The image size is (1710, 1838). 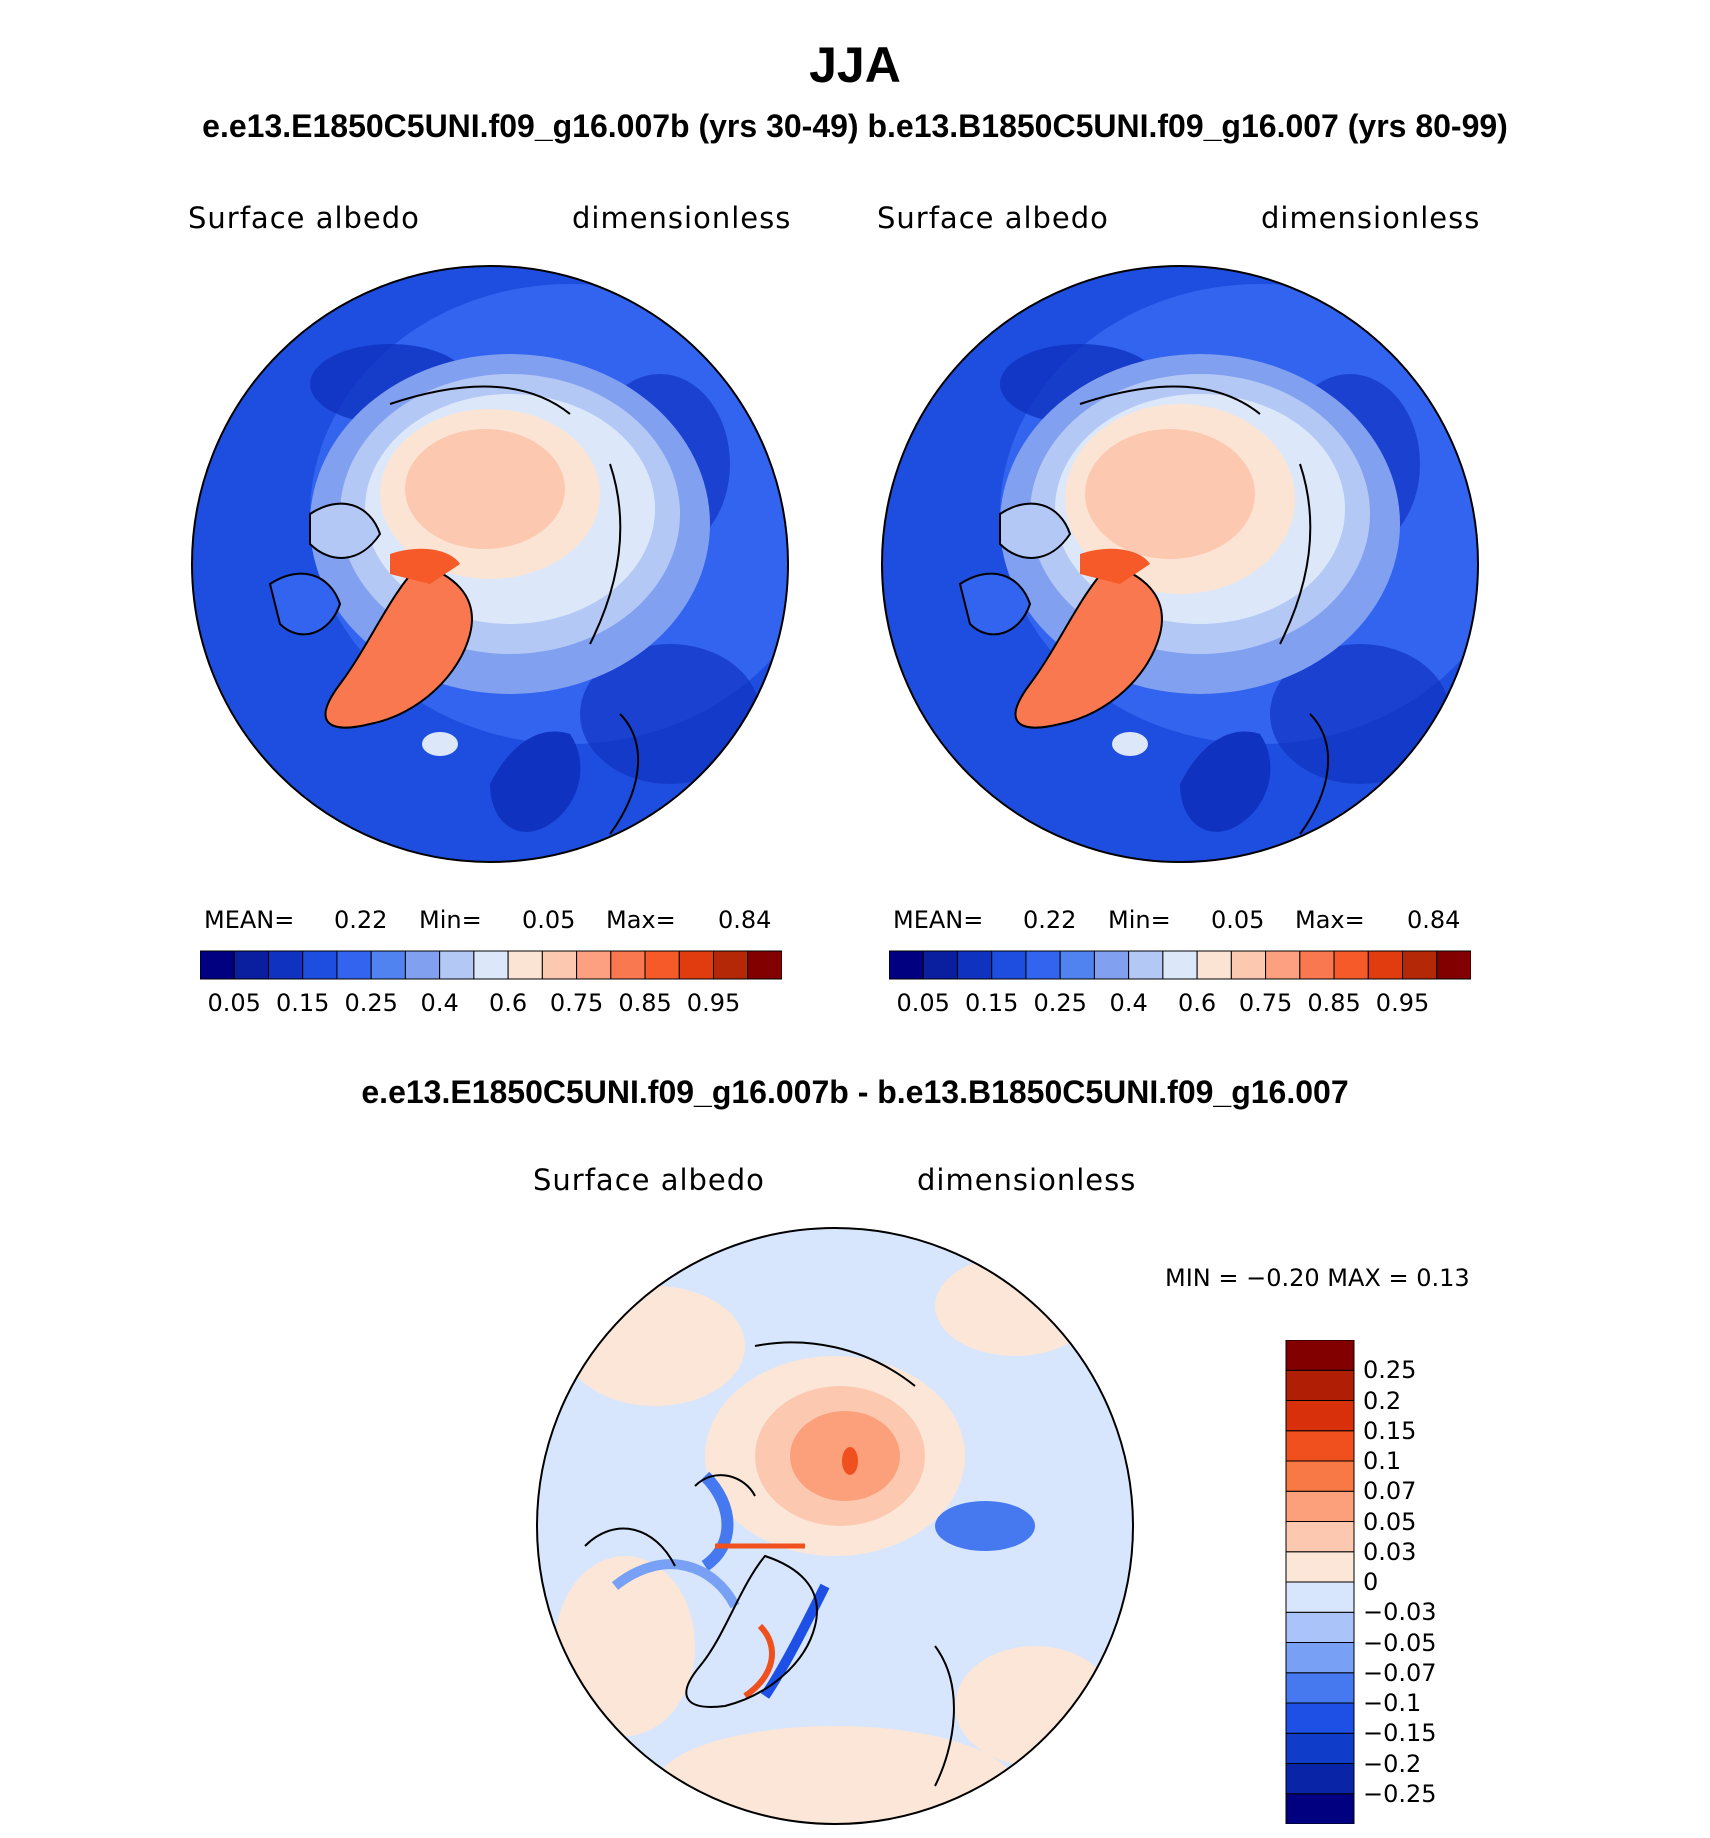 What do you see at coordinates (1400, 1612) in the screenshot?
I see `colorbar-diff-tick-label: −0.03` at bounding box center [1400, 1612].